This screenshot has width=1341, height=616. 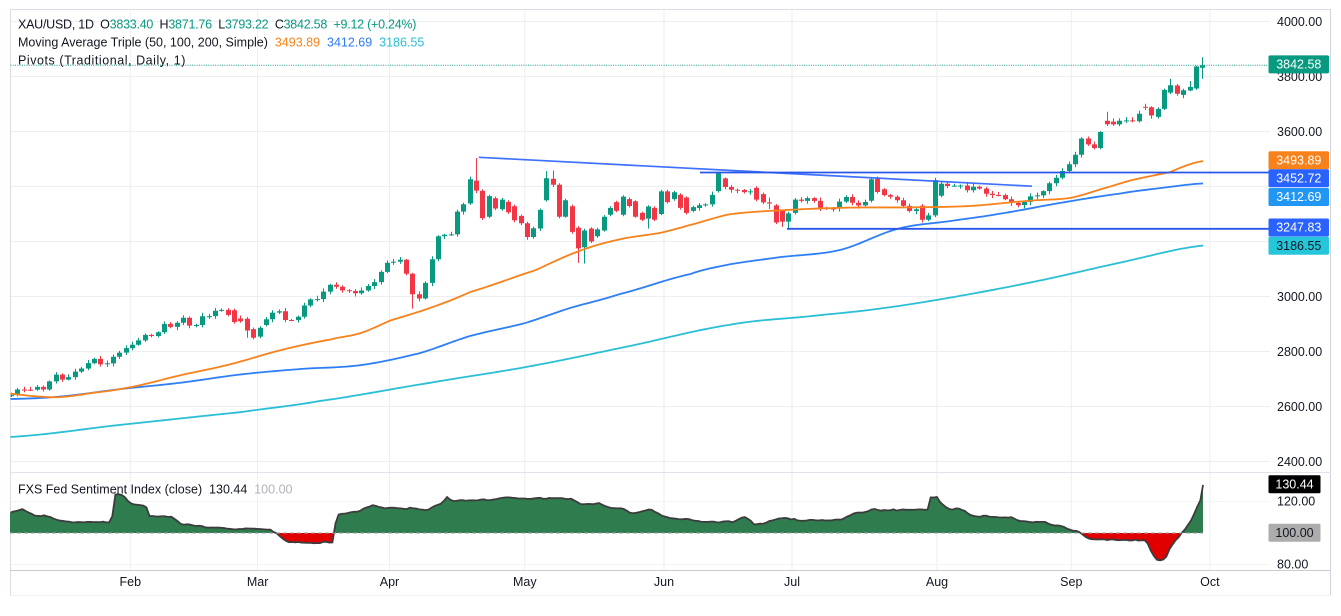 I want to click on svg-text: 2600.00, so click(x=1299, y=407).